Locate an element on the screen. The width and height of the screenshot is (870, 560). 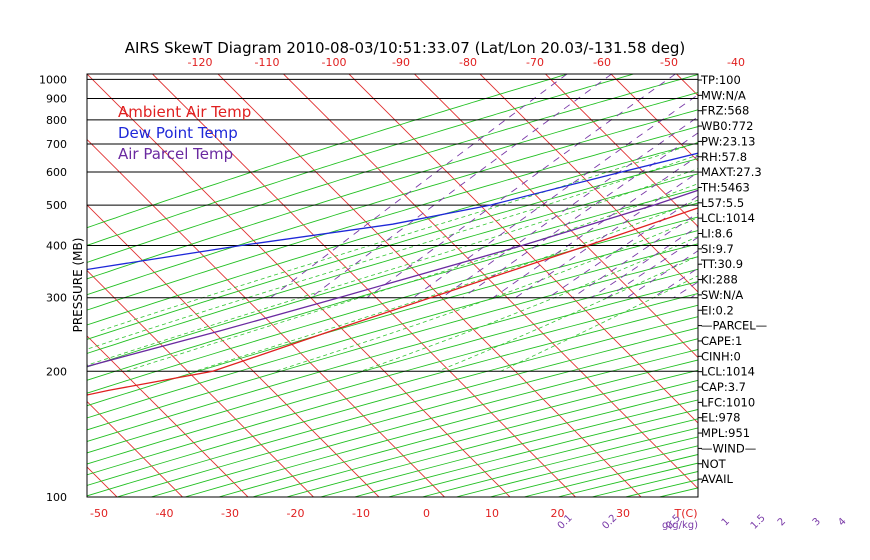
top-temp-tick-label: -60 is located at coordinates (602, 62).